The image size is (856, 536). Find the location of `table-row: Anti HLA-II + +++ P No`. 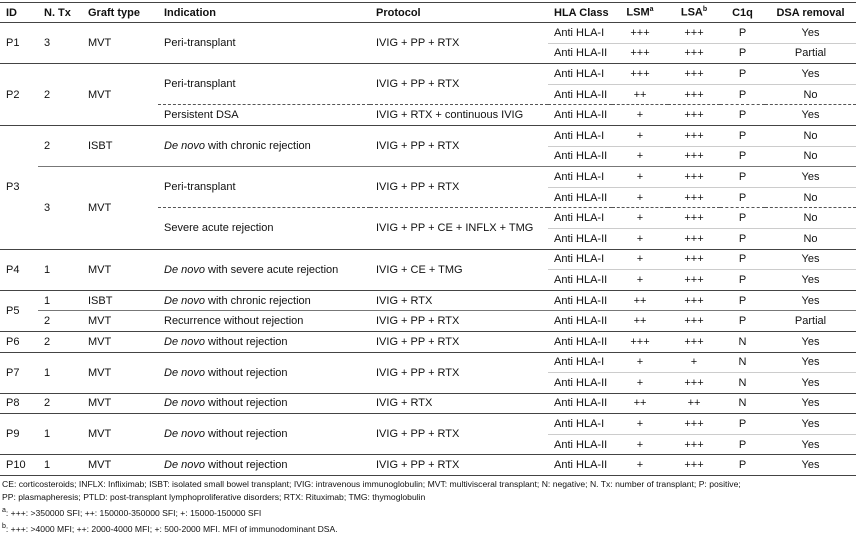

table-row: Anti HLA-II + +++ P No is located at coordinates (428, 197).